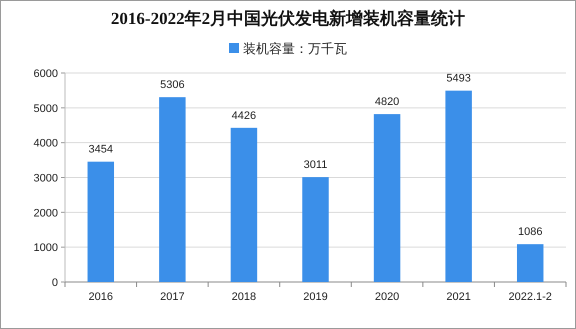 The image size is (576, 329). Describe the element at coordinates (46, 213) in the screenshot. I see `y-tick-label: 2000` at that location.